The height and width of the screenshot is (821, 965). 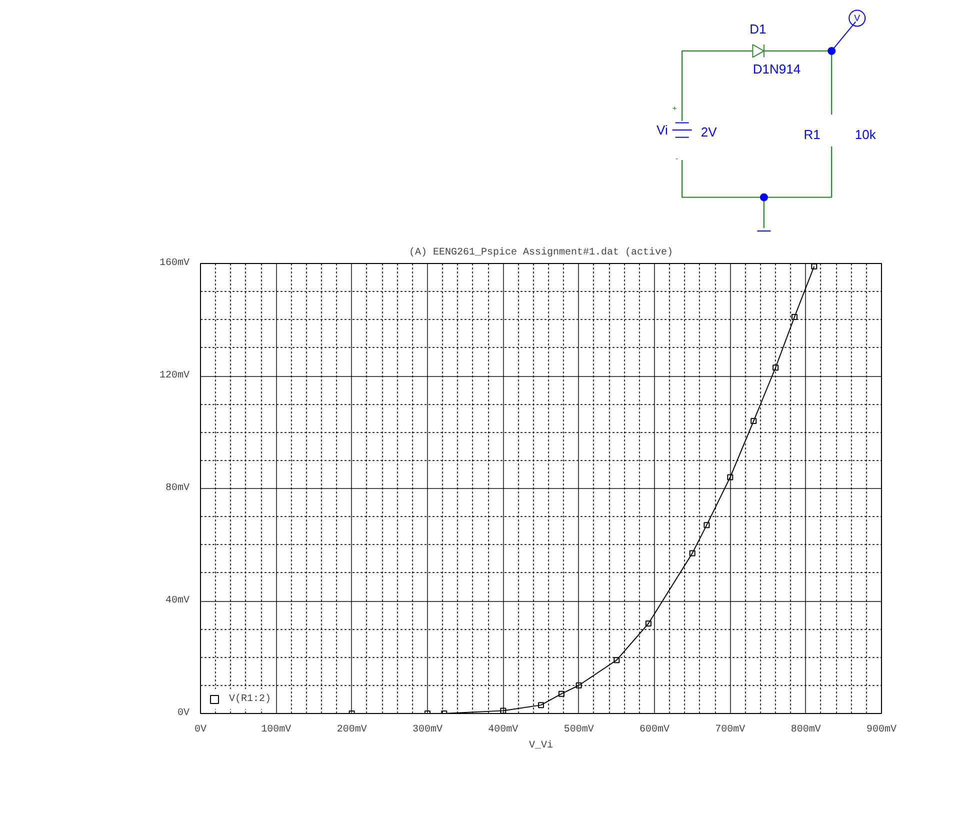 I want to click on y-tick-label: 40mV, so click(x=177, y=601).